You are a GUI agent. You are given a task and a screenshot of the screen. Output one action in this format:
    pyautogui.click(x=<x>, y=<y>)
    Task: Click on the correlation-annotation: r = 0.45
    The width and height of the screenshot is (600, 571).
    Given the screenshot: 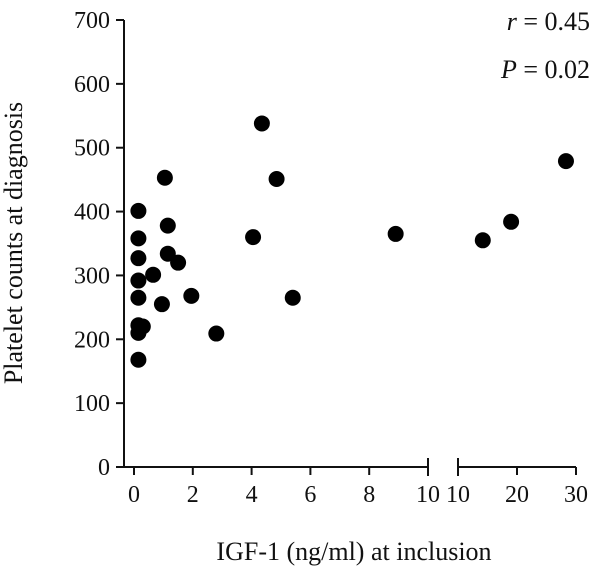 What is the action you would take?
    pyautogui.click(x=548, y=21)
    